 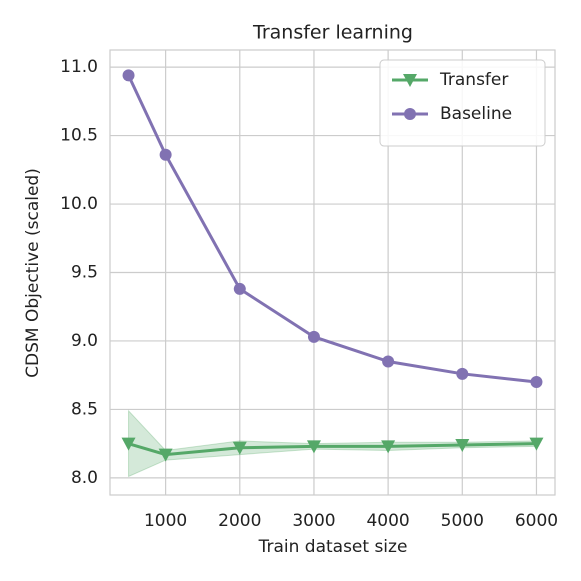 I want to click on y-tick-label: 11.0, so click(x=79, y=67).